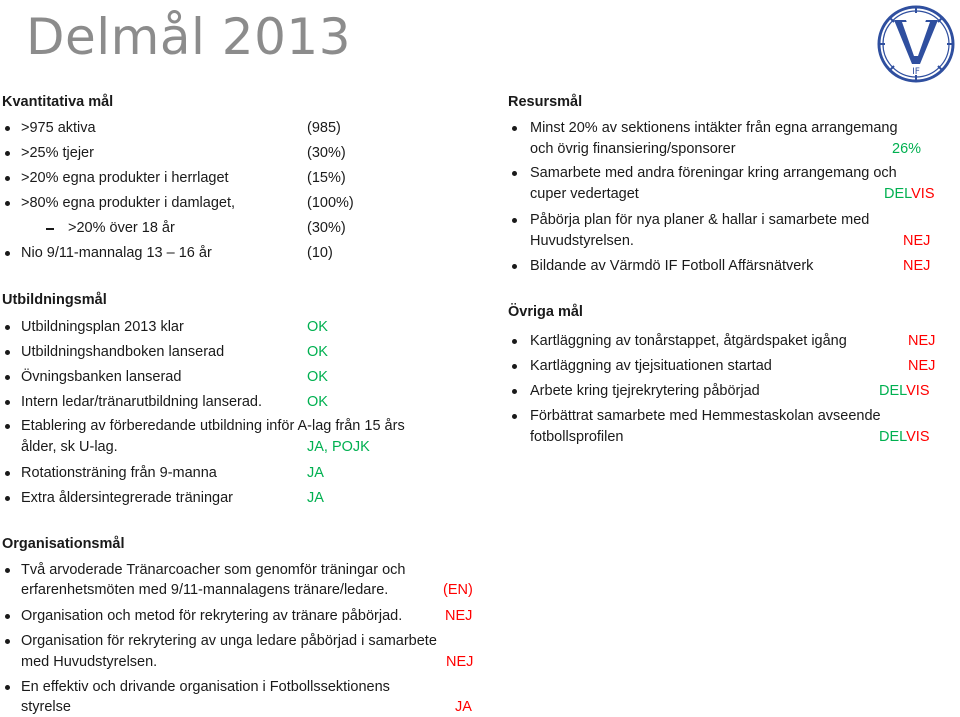 This screenshot has height=717, width=960. I want to click on org-item-label-line2: styrelse, so click(46, 707).